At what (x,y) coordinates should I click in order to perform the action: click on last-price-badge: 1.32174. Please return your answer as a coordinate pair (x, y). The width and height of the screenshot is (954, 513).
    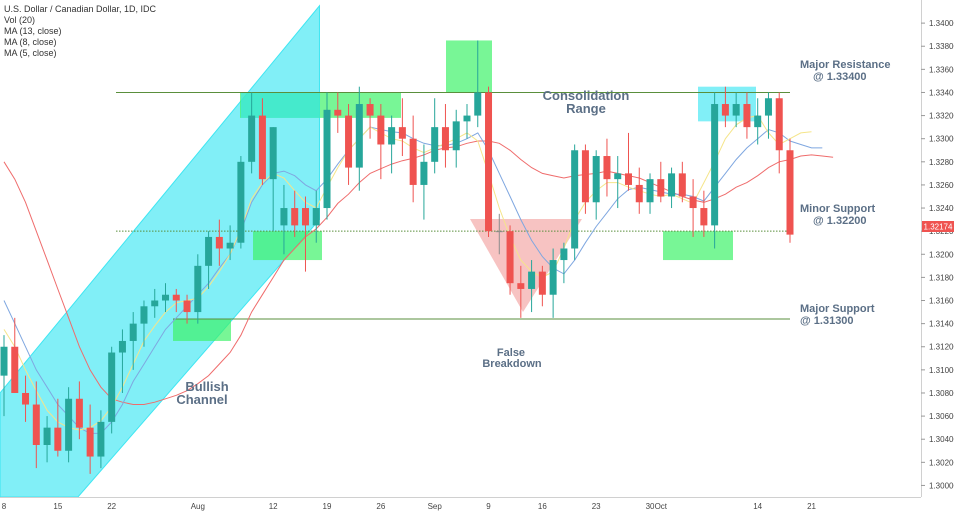
    Looking at the image, I should click on (938, 226).